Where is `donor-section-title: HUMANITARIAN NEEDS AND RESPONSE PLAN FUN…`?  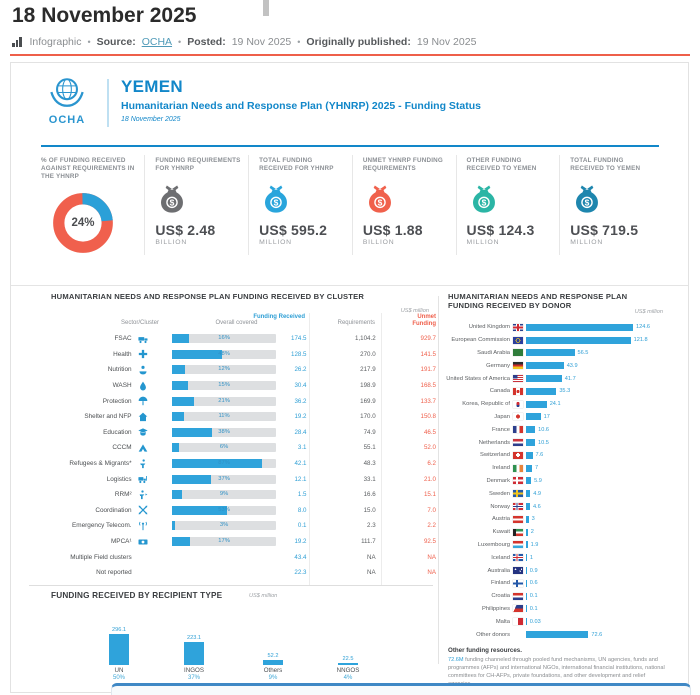
donor-section-title: HUMANITARIAN NEEDS AND RESPONSE PLAN FUN… is located at coordinates (538, 301).